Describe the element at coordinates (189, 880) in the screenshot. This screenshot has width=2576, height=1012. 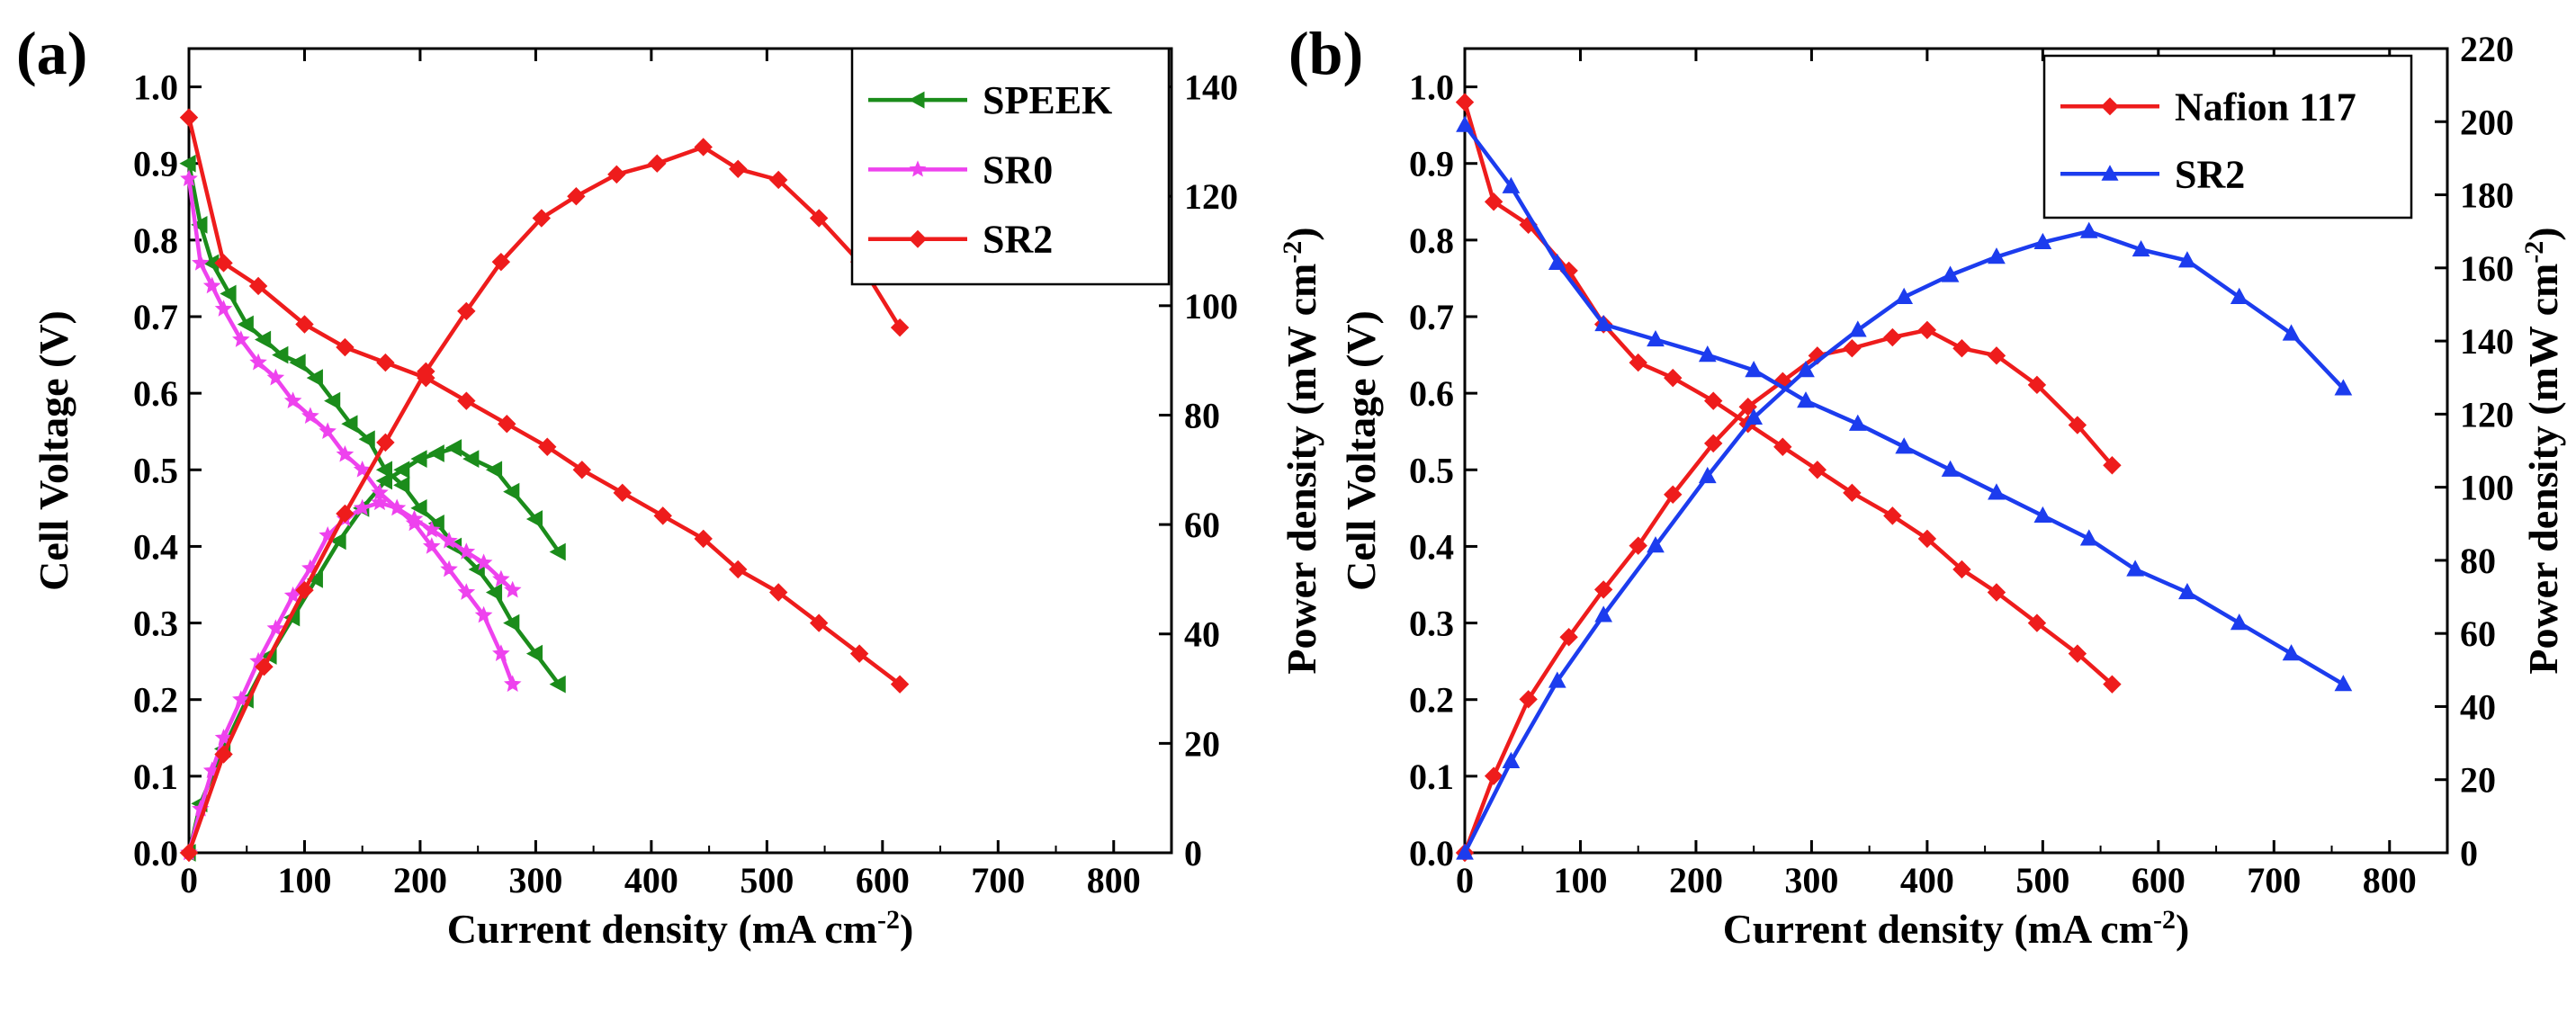
I see `x-tick-label: 0` at that location.